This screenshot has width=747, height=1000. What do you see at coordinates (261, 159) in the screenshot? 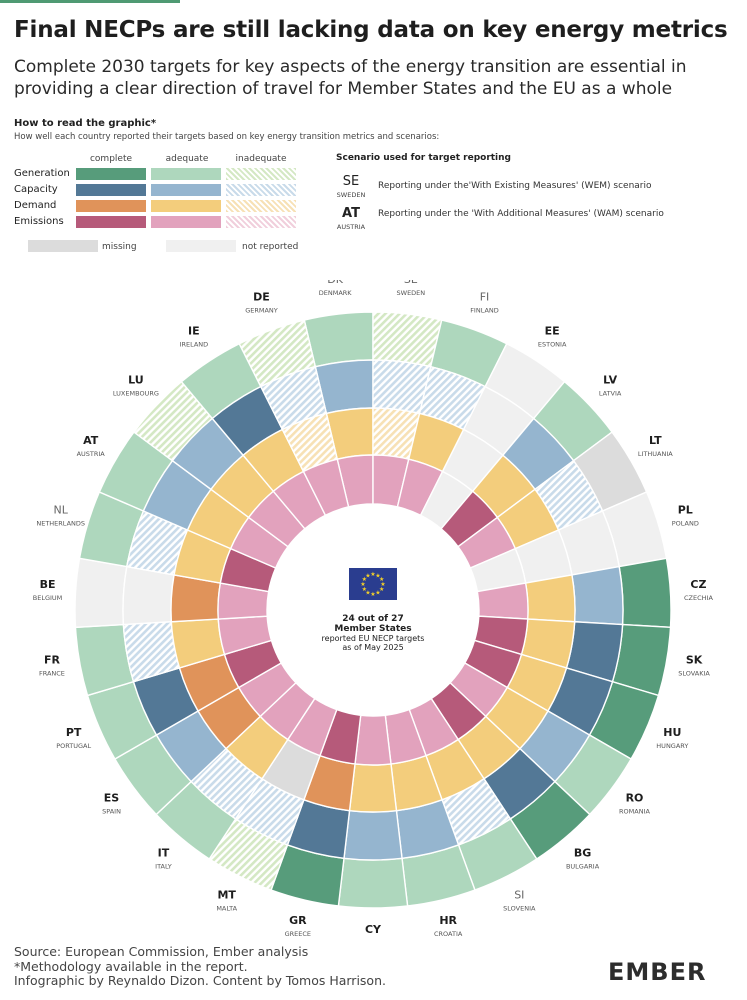
I see `legend-col-inadequate: inadequate` at bounding box center [261, 159].